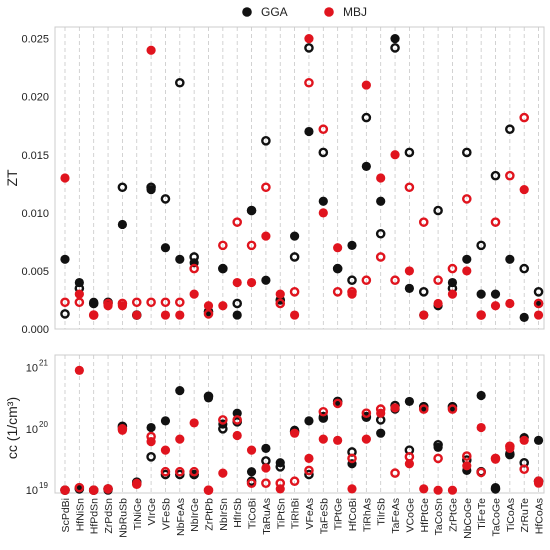  What do you see at coordinates (281, 513) in the screenshot?
I see `x-tick-label: TiPtSn` at bounding box center [281, 513].